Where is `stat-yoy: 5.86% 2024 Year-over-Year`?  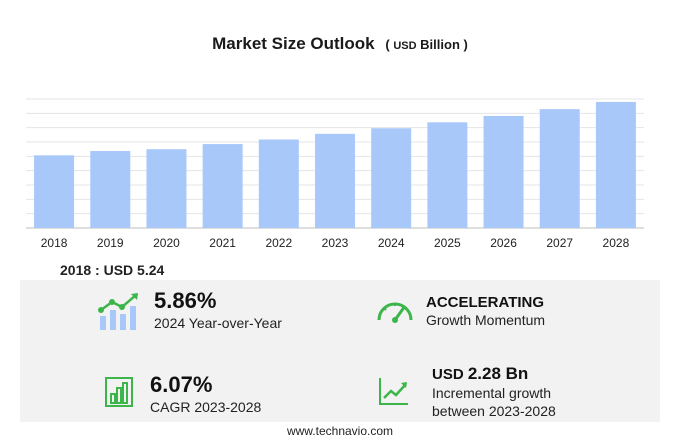 stat-yoy: 5.86% 2024 Year-over-Year is located at coordinates (218, 310).